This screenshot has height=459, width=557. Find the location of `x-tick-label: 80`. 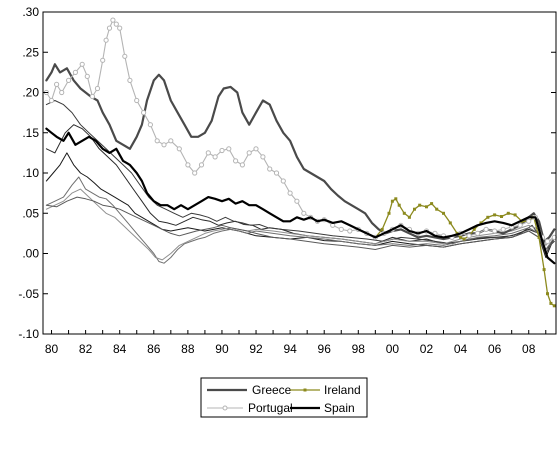

x-tick-label: 80 is located at coordinates (52, 349).